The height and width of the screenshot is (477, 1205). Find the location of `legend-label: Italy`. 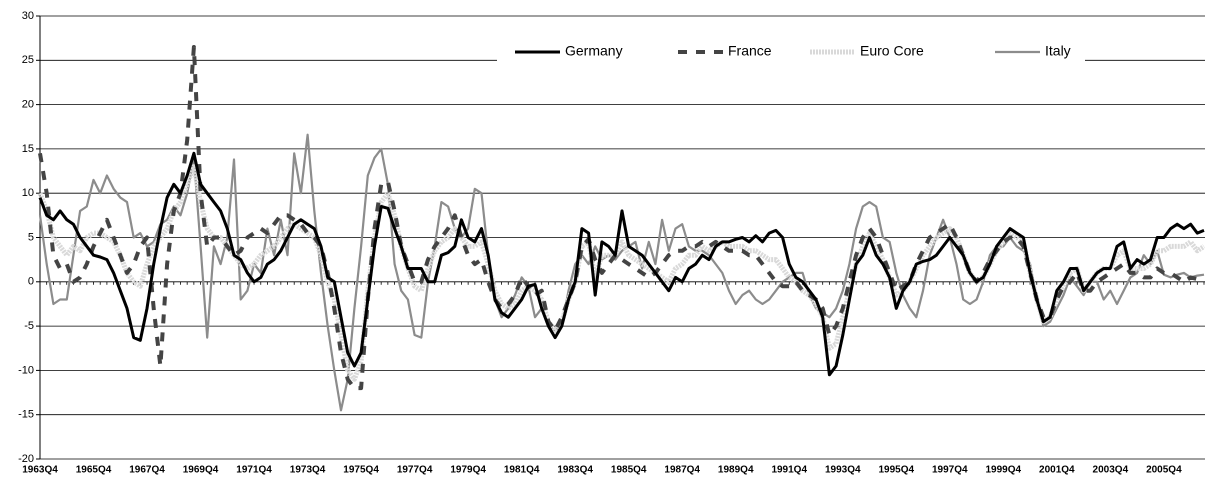

legend-label: Italy is located at coordinates (1058, 51).